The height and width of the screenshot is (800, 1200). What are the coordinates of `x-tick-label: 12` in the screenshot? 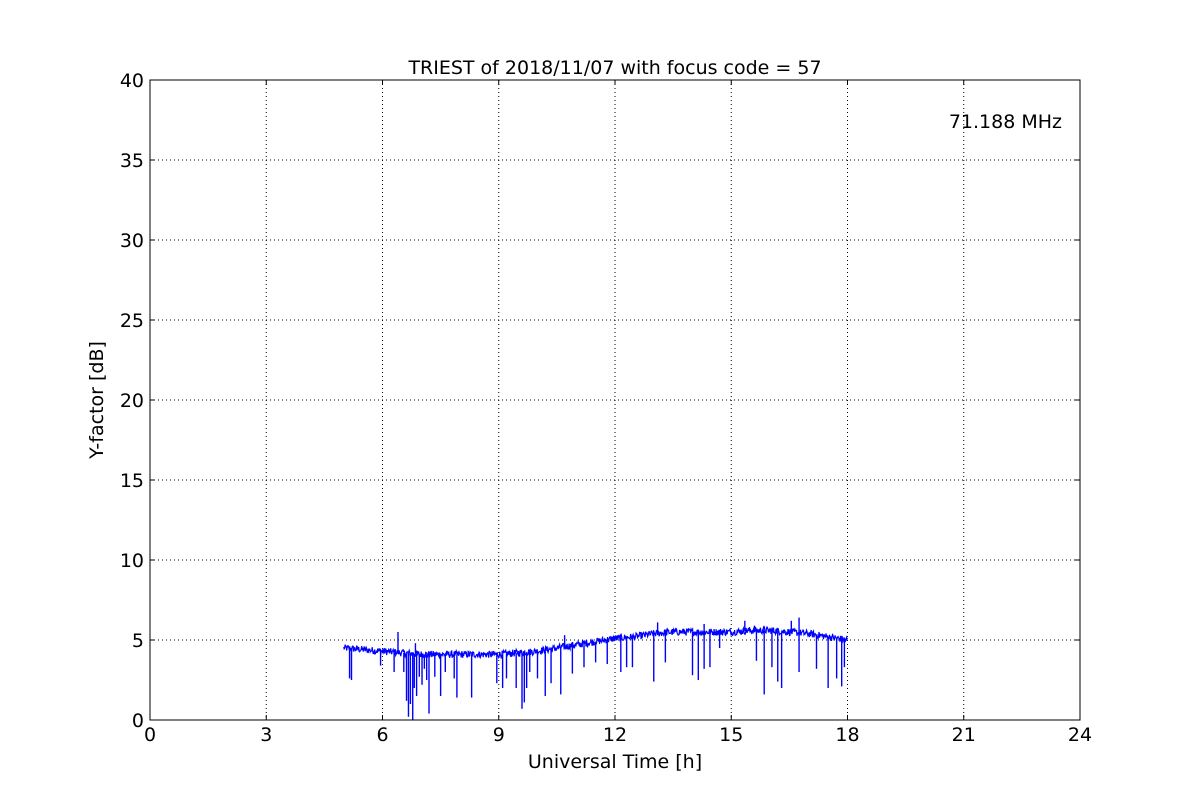 It's located at (615, 735).